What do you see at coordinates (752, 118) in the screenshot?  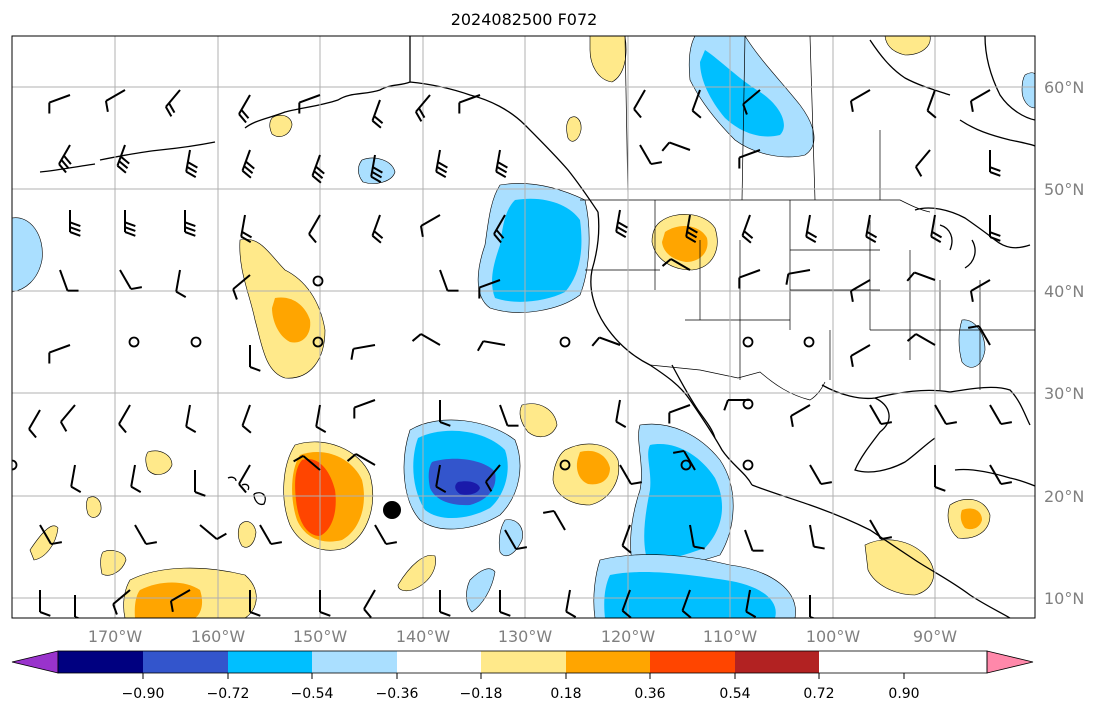 I see `border-canadian-provinces` at bounding box center [752, 118].